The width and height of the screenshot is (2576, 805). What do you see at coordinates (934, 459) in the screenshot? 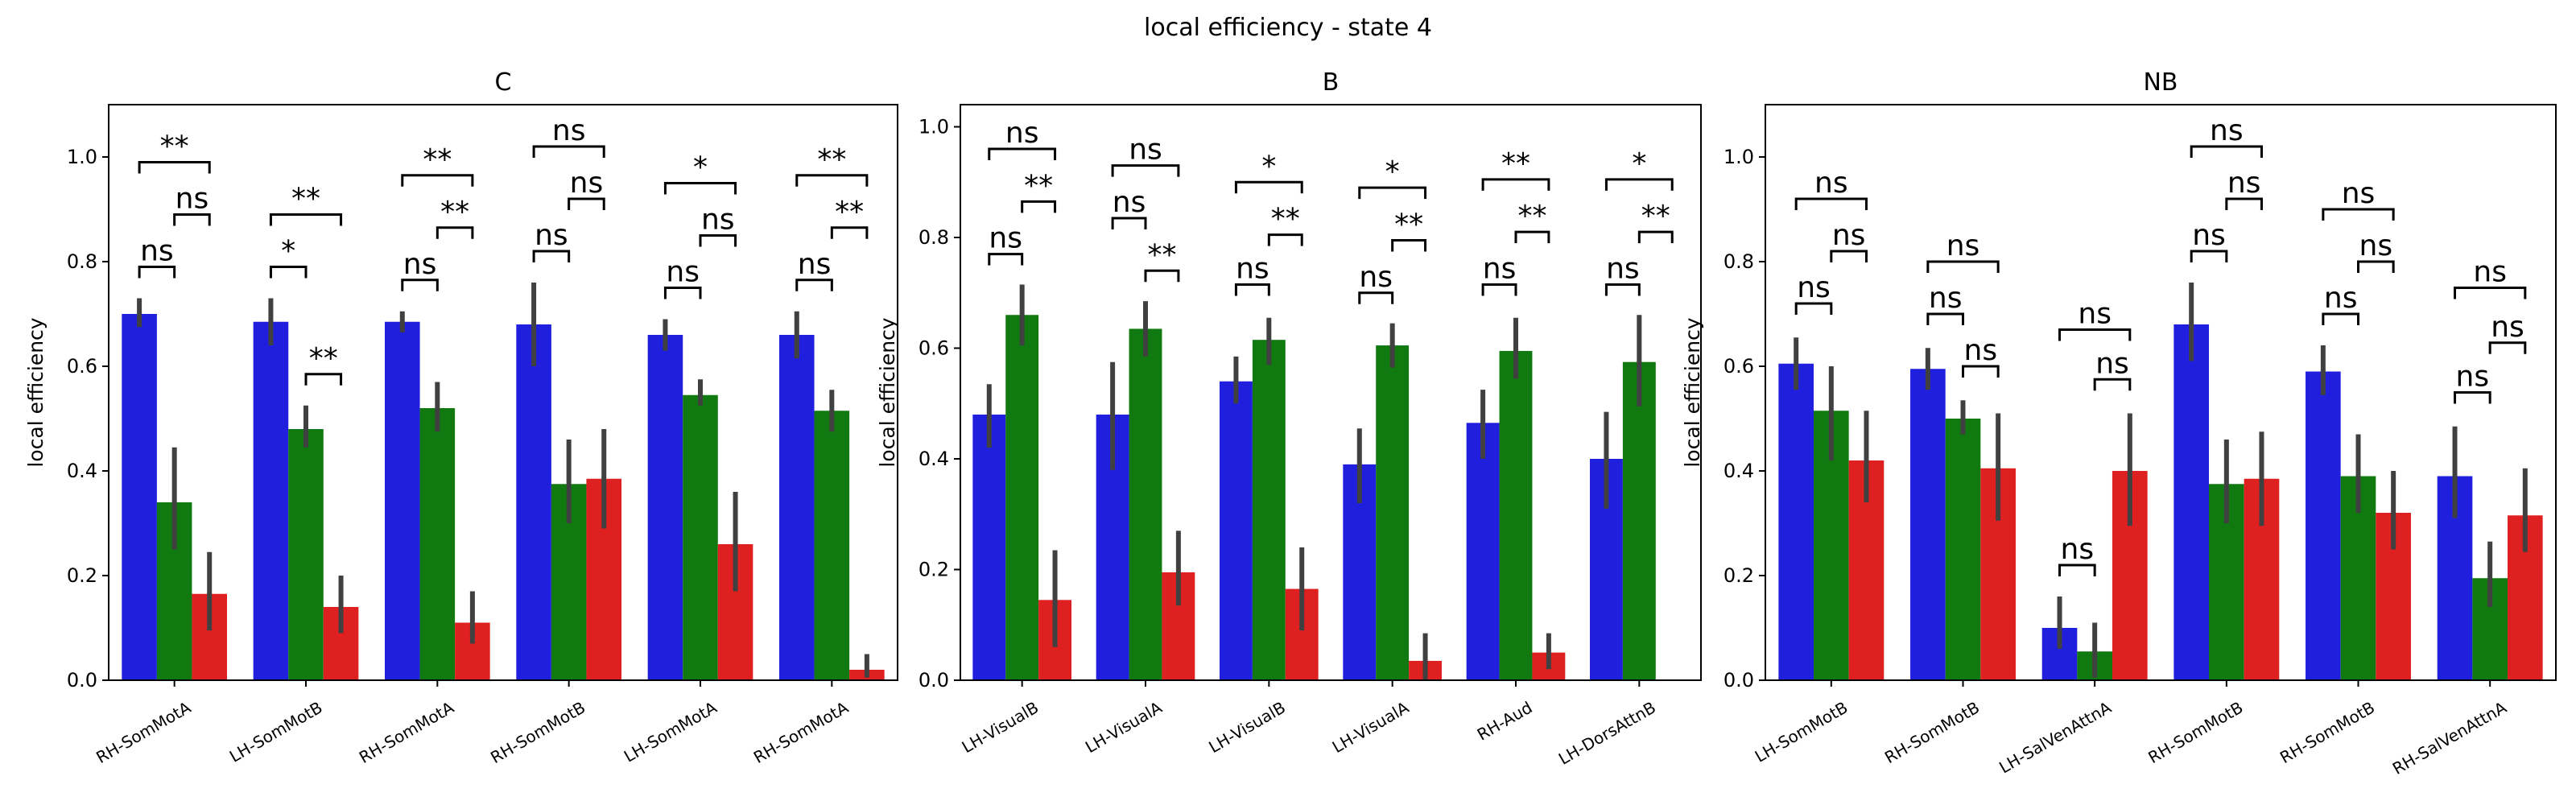
I see `y-tick-label: 0.4` at bounding box center [934, 459].